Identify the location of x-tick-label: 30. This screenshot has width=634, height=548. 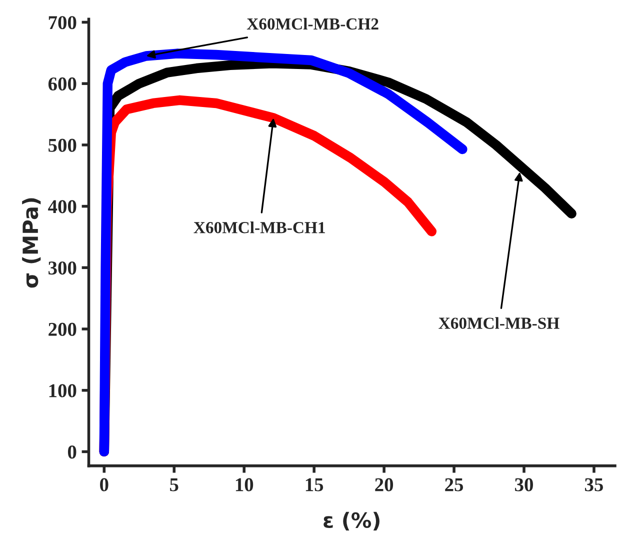
(524, 485).